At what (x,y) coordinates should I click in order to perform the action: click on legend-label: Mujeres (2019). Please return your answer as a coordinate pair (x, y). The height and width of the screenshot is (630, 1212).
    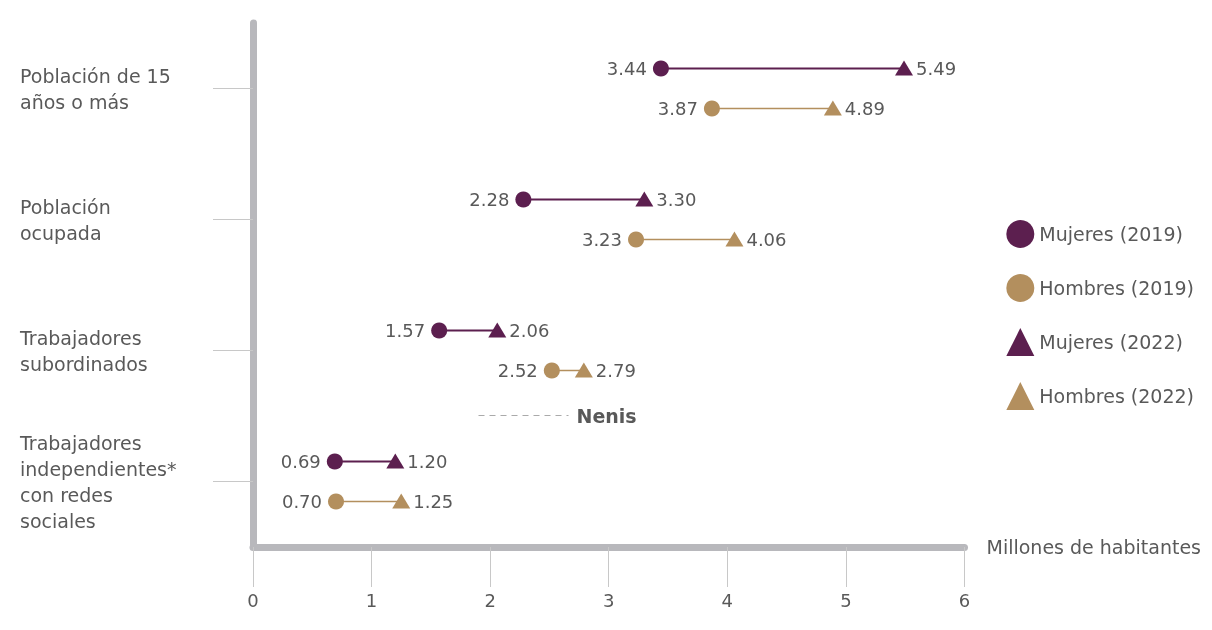
    Looking at the image, I should click on (1111, 234).